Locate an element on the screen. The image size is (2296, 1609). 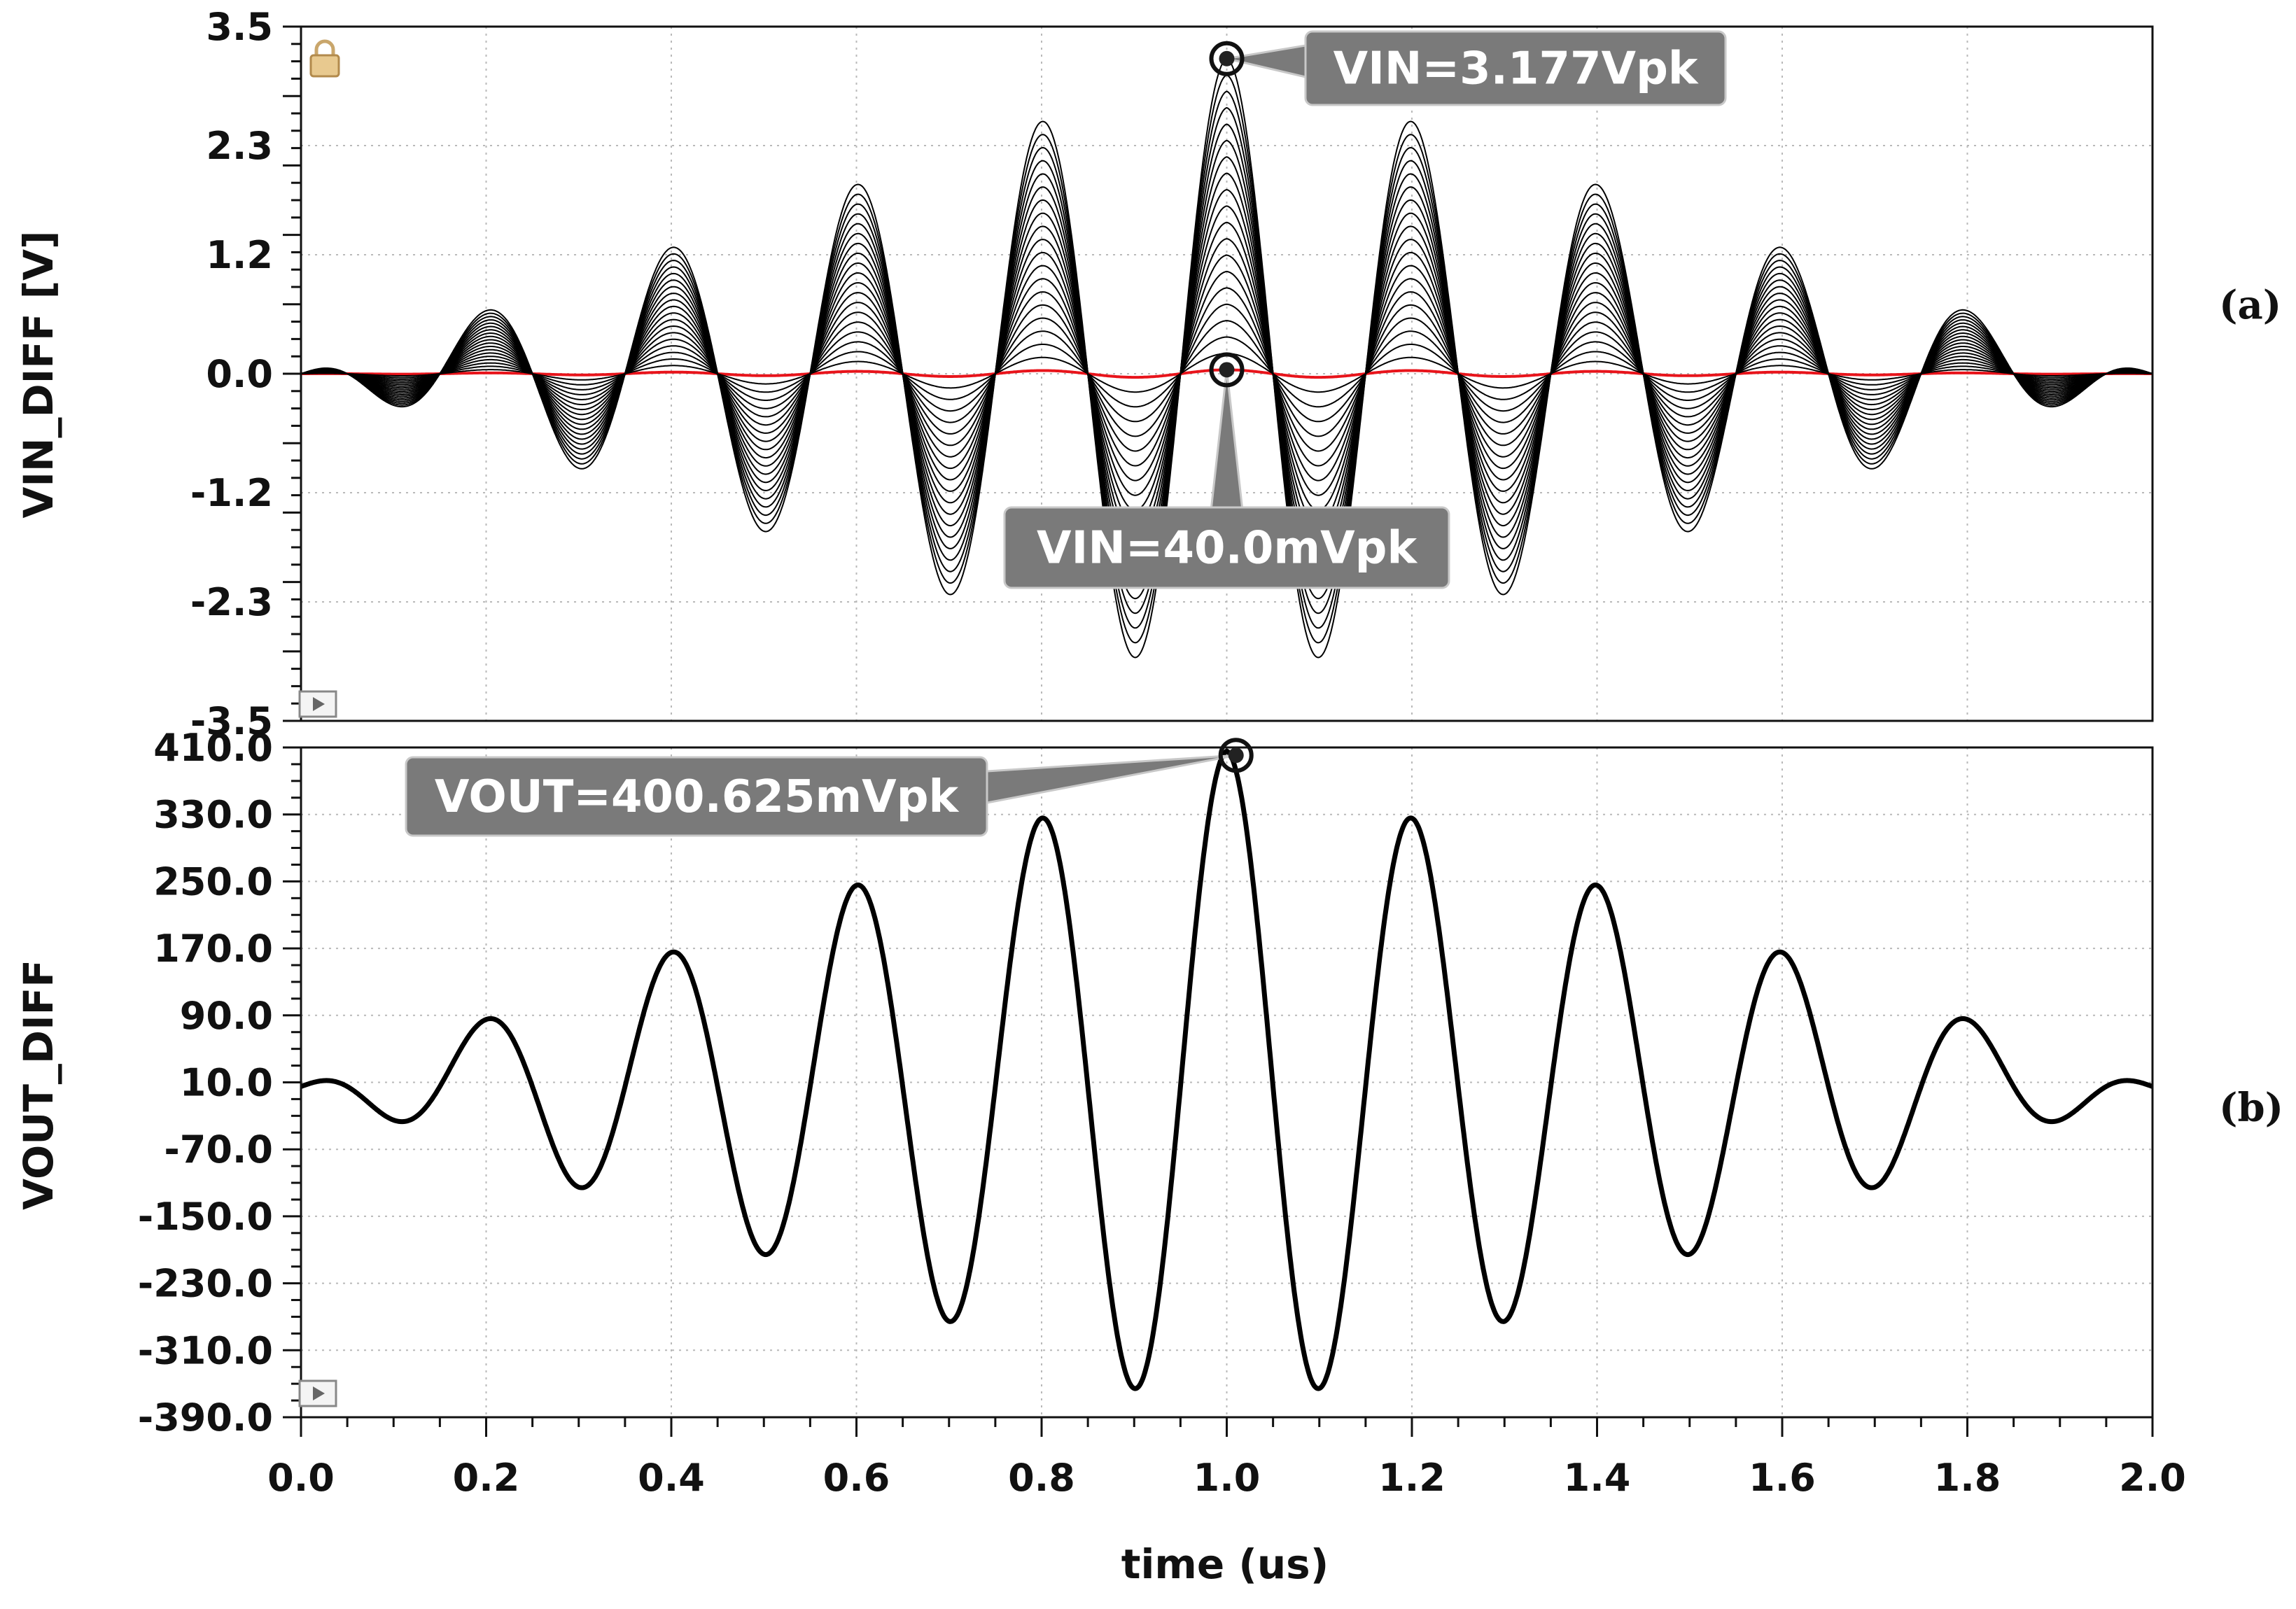
y-tick-label: -390.0 is located at coordinates (205, 1418).